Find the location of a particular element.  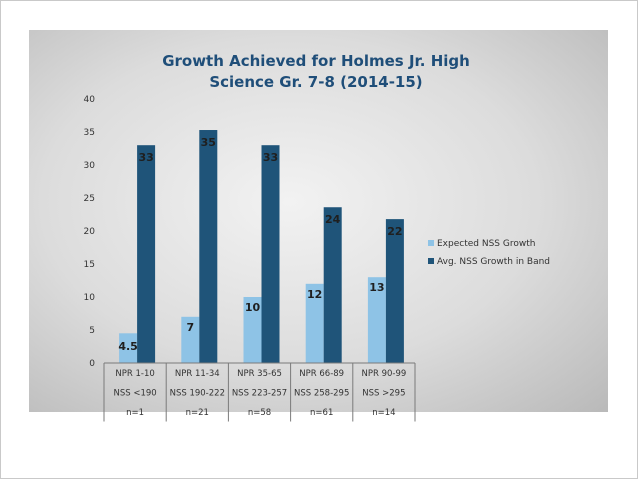

y-tick-label: 35 is located at coordinates (89, 133).